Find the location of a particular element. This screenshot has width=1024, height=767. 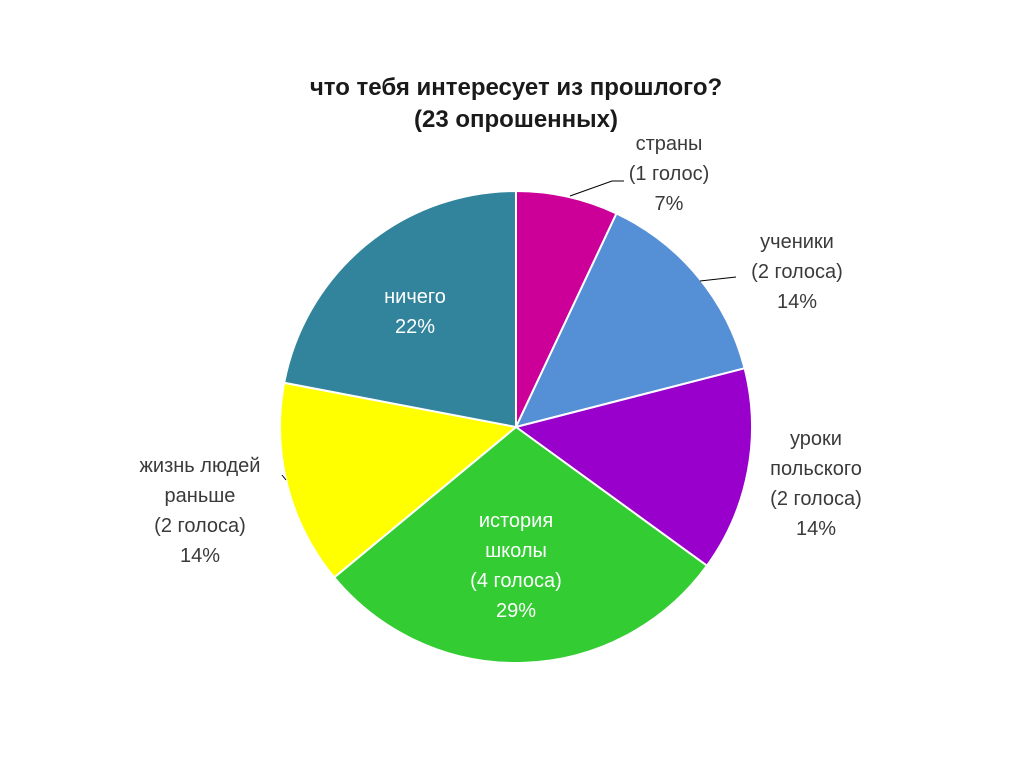

leader-line-ucheniki is located at coordinates (718, 279).